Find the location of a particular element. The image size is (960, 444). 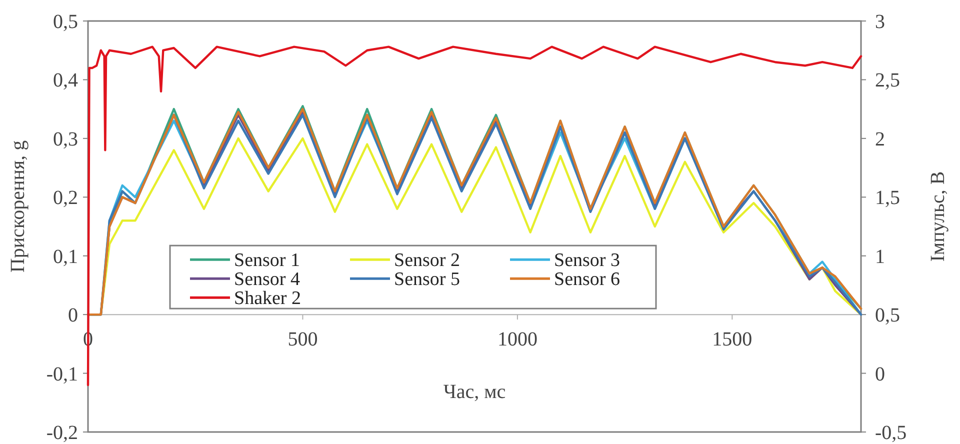

y2-tick-label: 1 is located at coordinates (880, 257).